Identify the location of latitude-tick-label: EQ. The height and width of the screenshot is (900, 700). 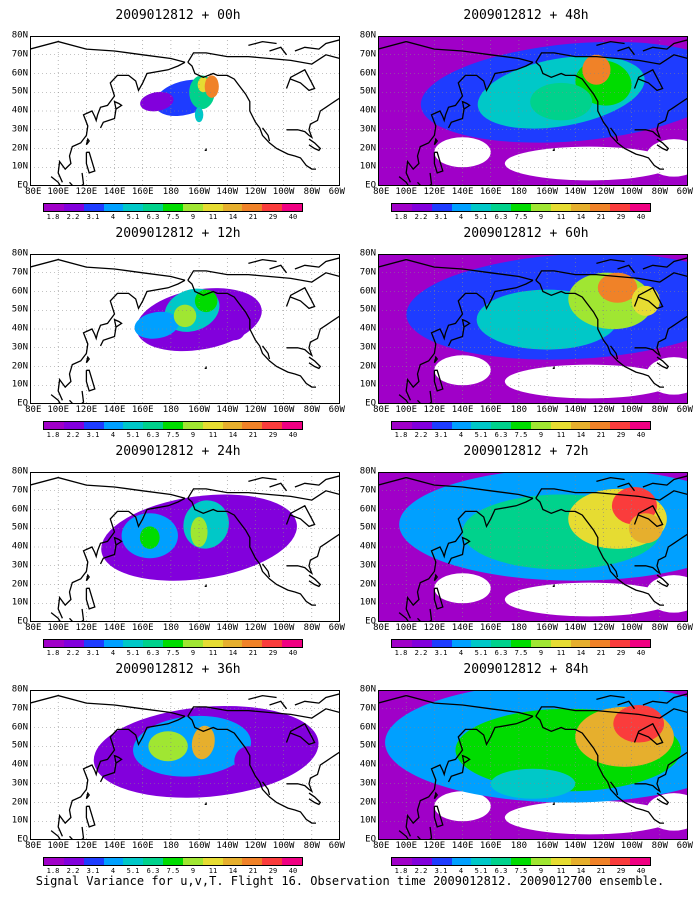
(22, 839).